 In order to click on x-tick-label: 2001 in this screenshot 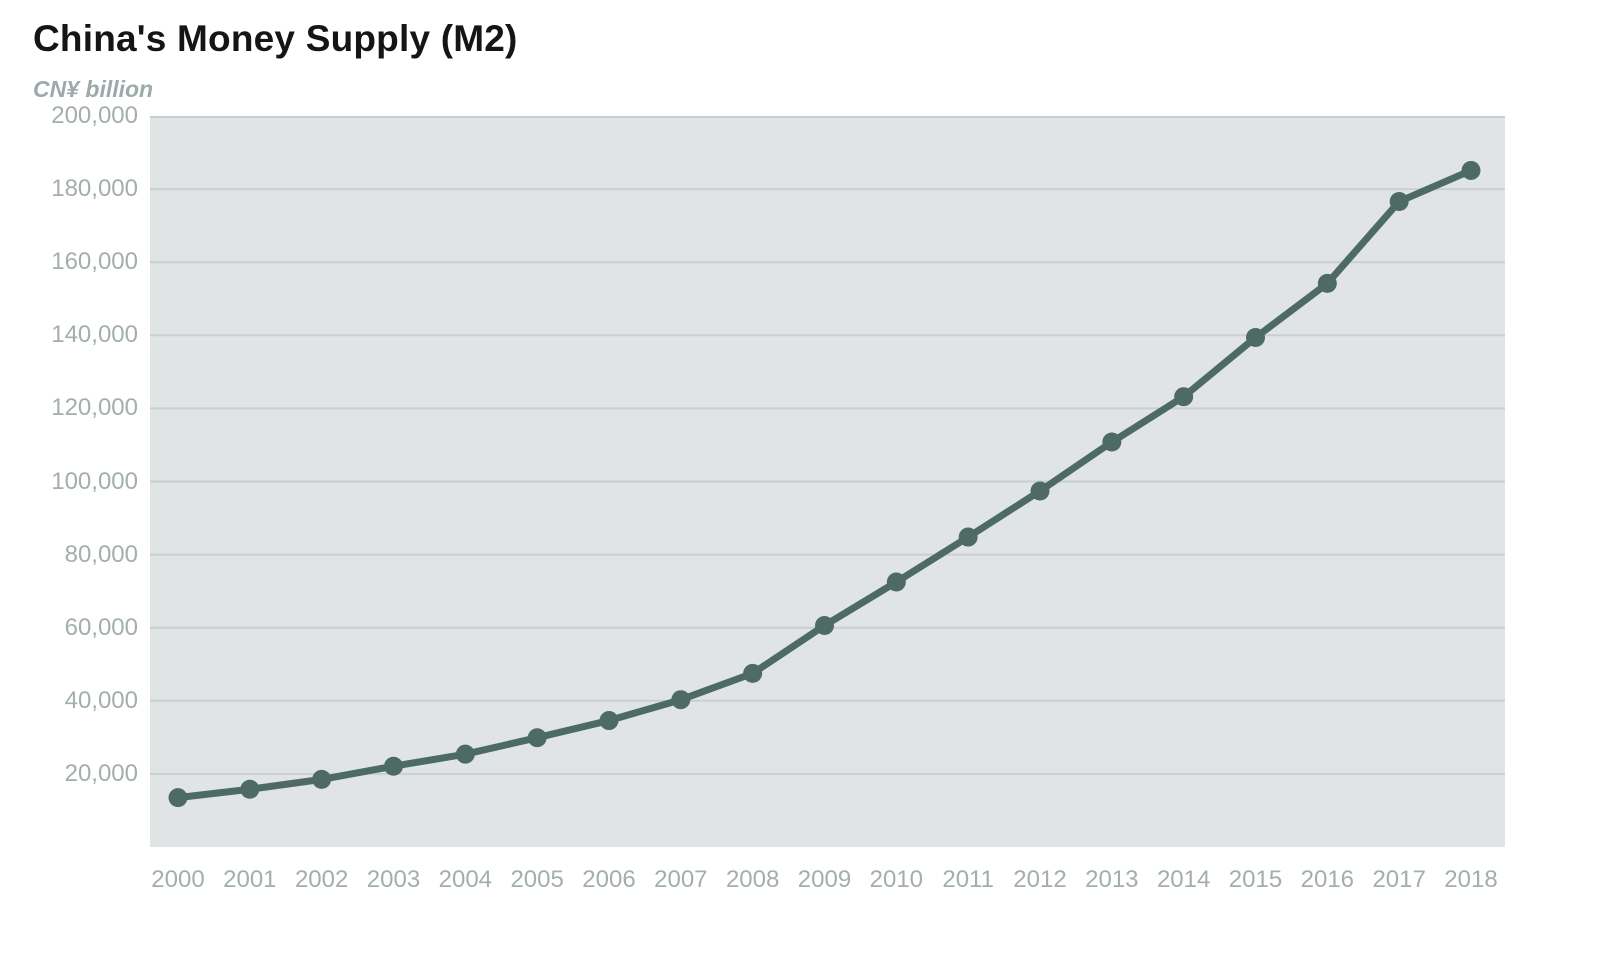, I will do `click(250, 879)`.